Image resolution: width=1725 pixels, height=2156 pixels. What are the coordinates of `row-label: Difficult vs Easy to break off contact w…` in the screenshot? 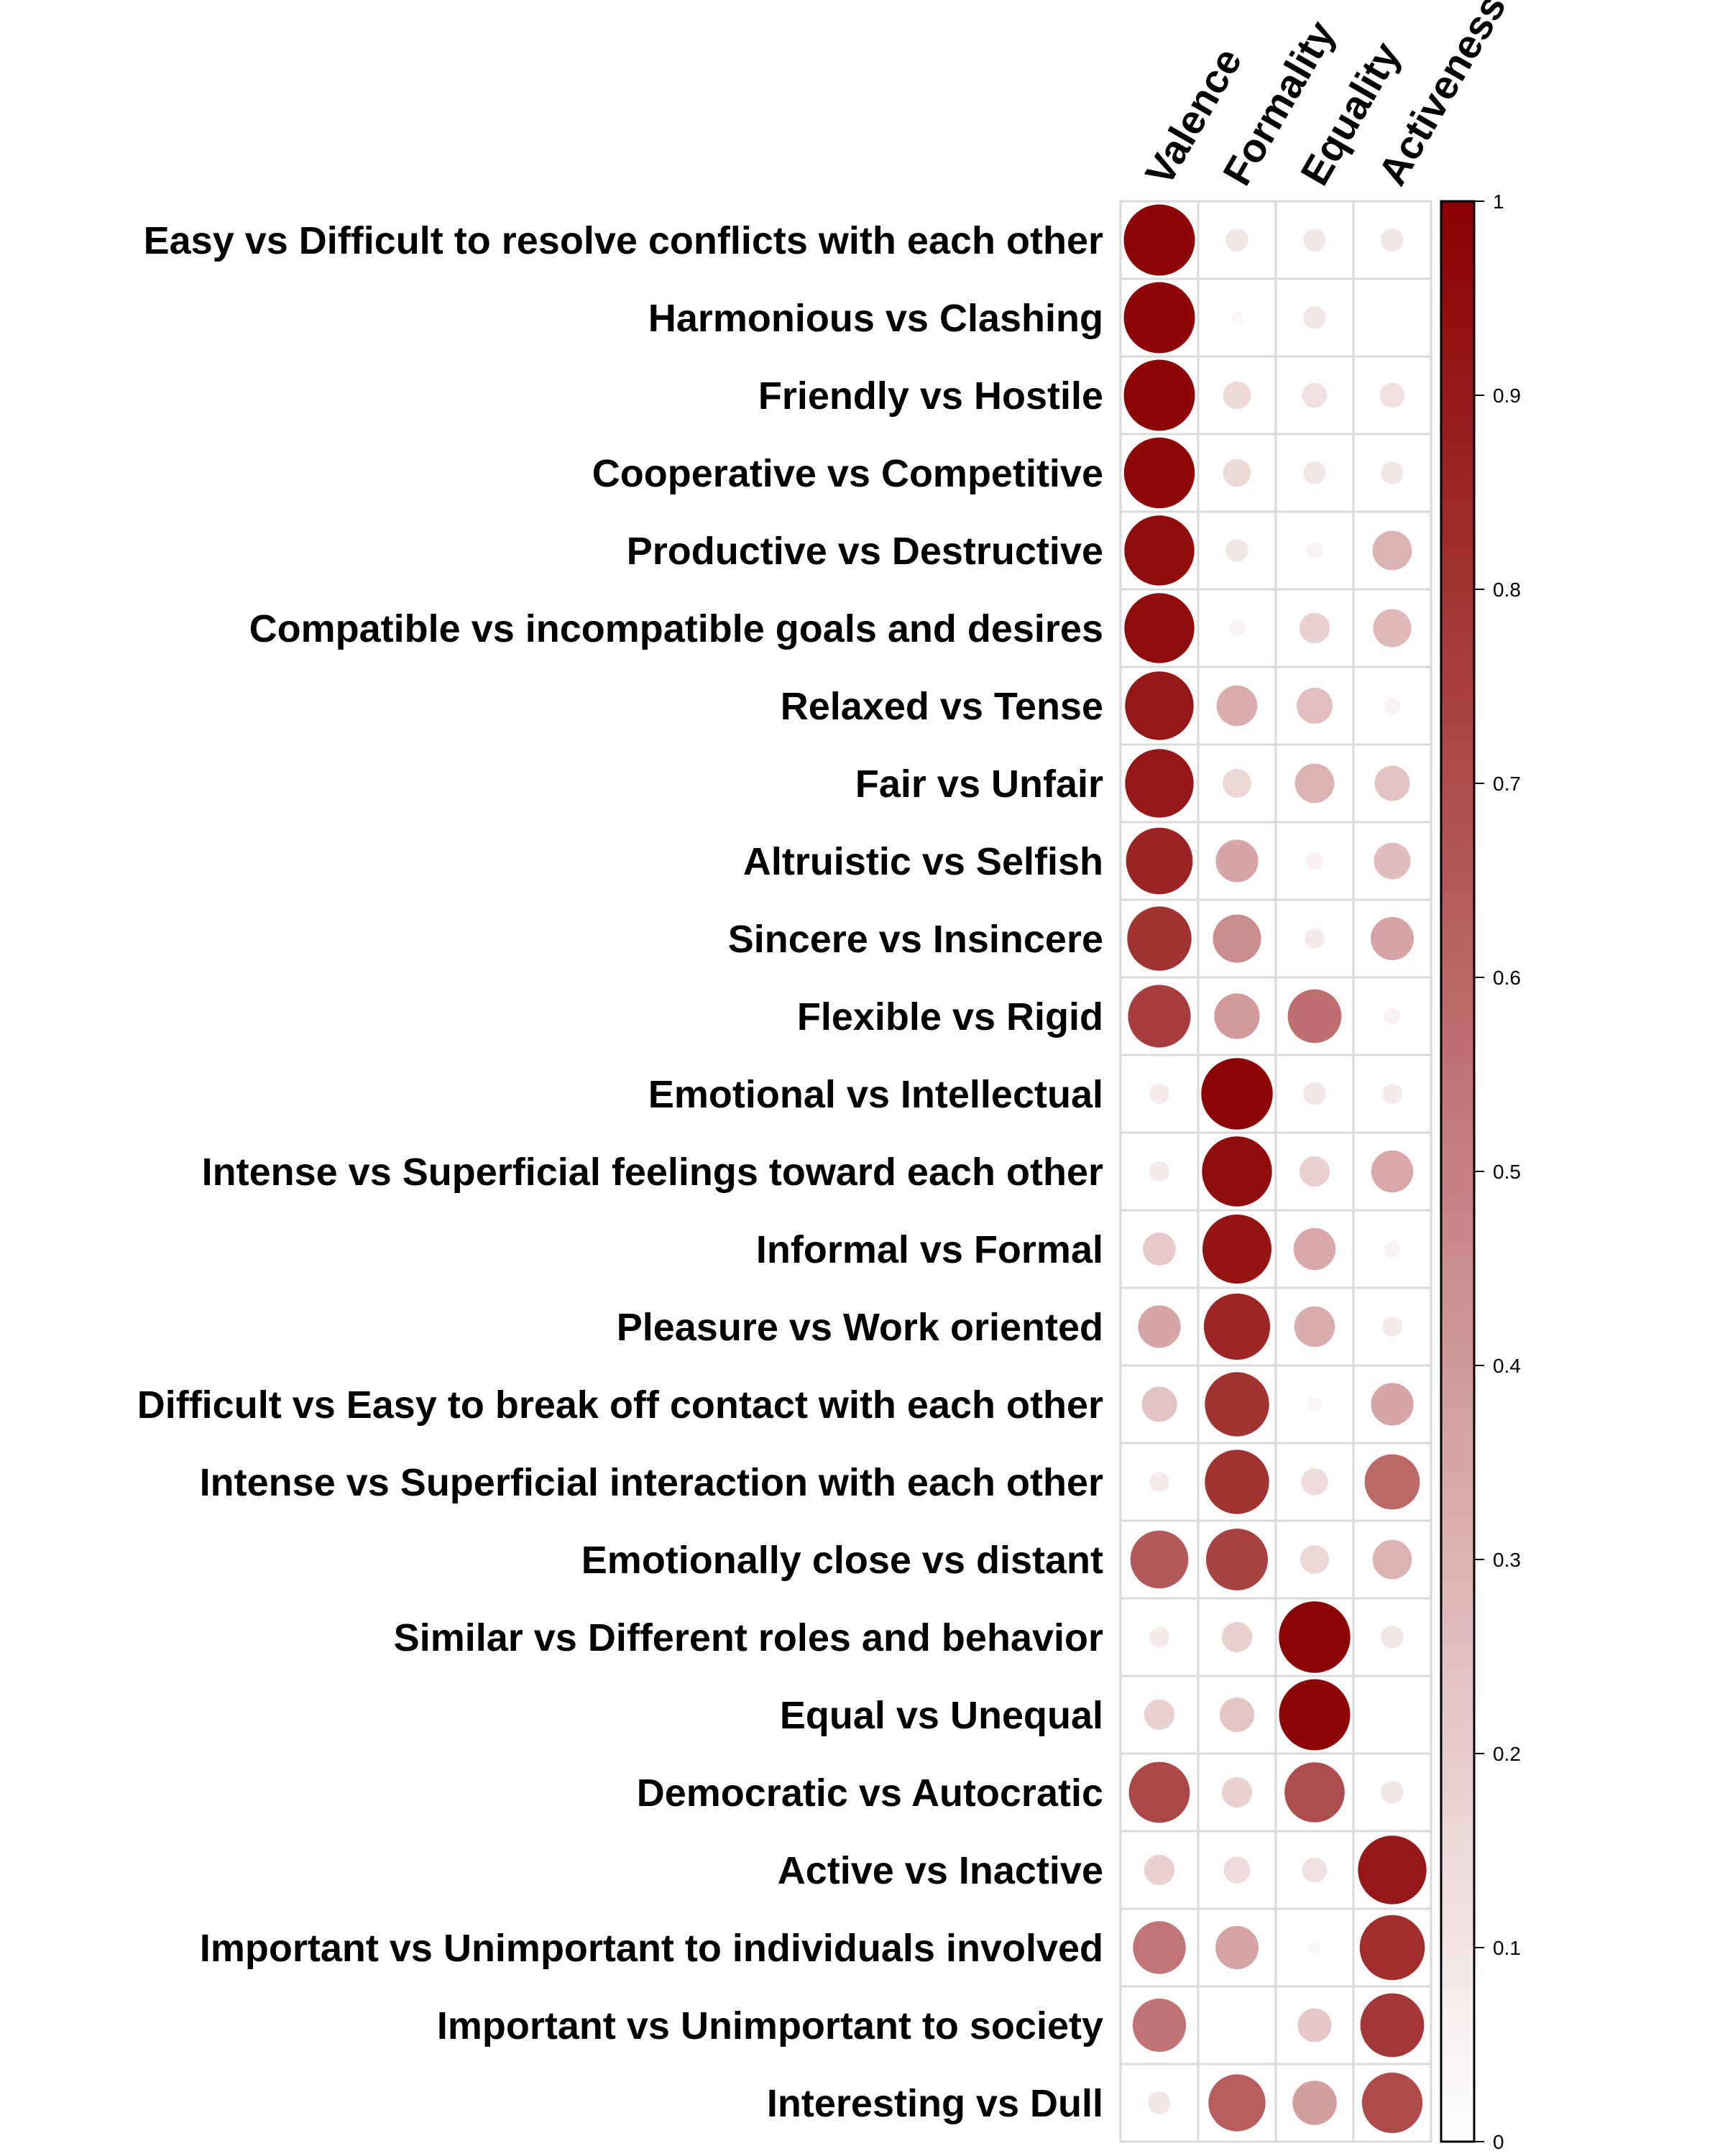 It's located at (620, 1405).